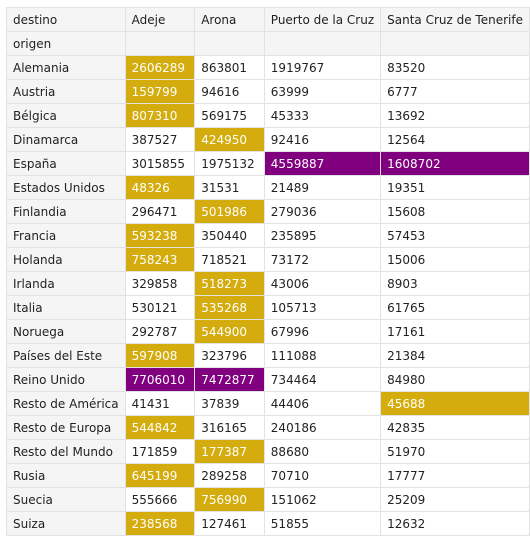 Image resolution: width=530 pixels, height=541 pixels. Describe the element at coordinates (322, 403) in the screenshot. I see `table-cell: 44406` at that location.